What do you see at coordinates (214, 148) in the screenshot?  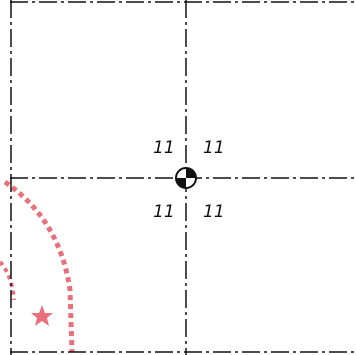 I see `dimension-top-right: 11` at bounding box center [214, 148].